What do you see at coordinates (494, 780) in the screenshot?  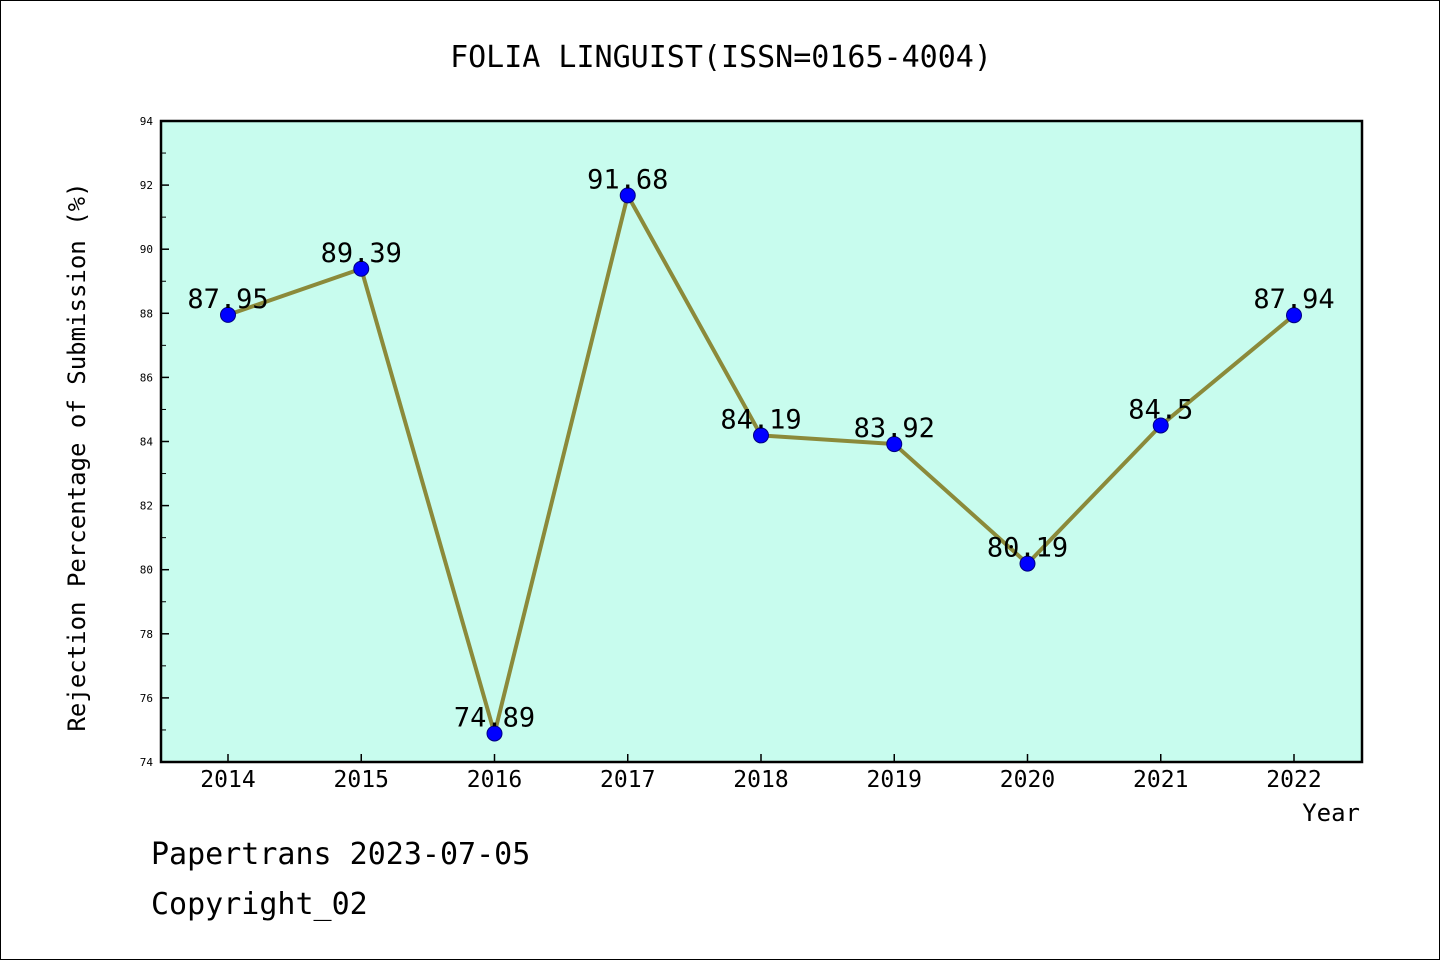 I see `x-tick-label: 2016` at bounding box center [494, 780].